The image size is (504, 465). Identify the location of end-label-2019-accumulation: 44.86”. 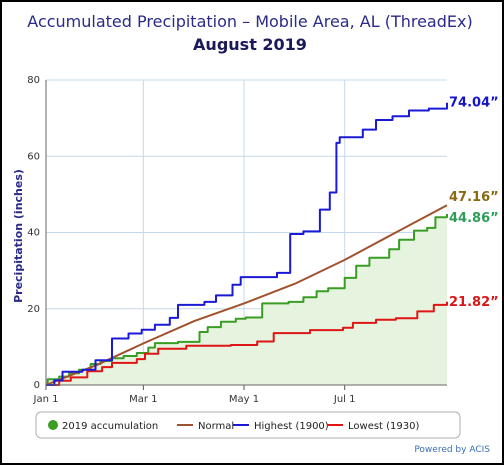
(474, 218).